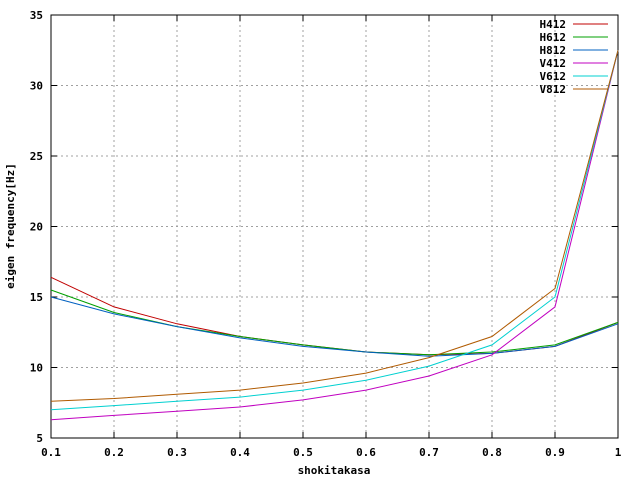 The width and height of the screenshot is (640, 480). Describe the element at coordinates (51, 452) in the screenshot. I see `x-tick-label: 0.1` at that location.